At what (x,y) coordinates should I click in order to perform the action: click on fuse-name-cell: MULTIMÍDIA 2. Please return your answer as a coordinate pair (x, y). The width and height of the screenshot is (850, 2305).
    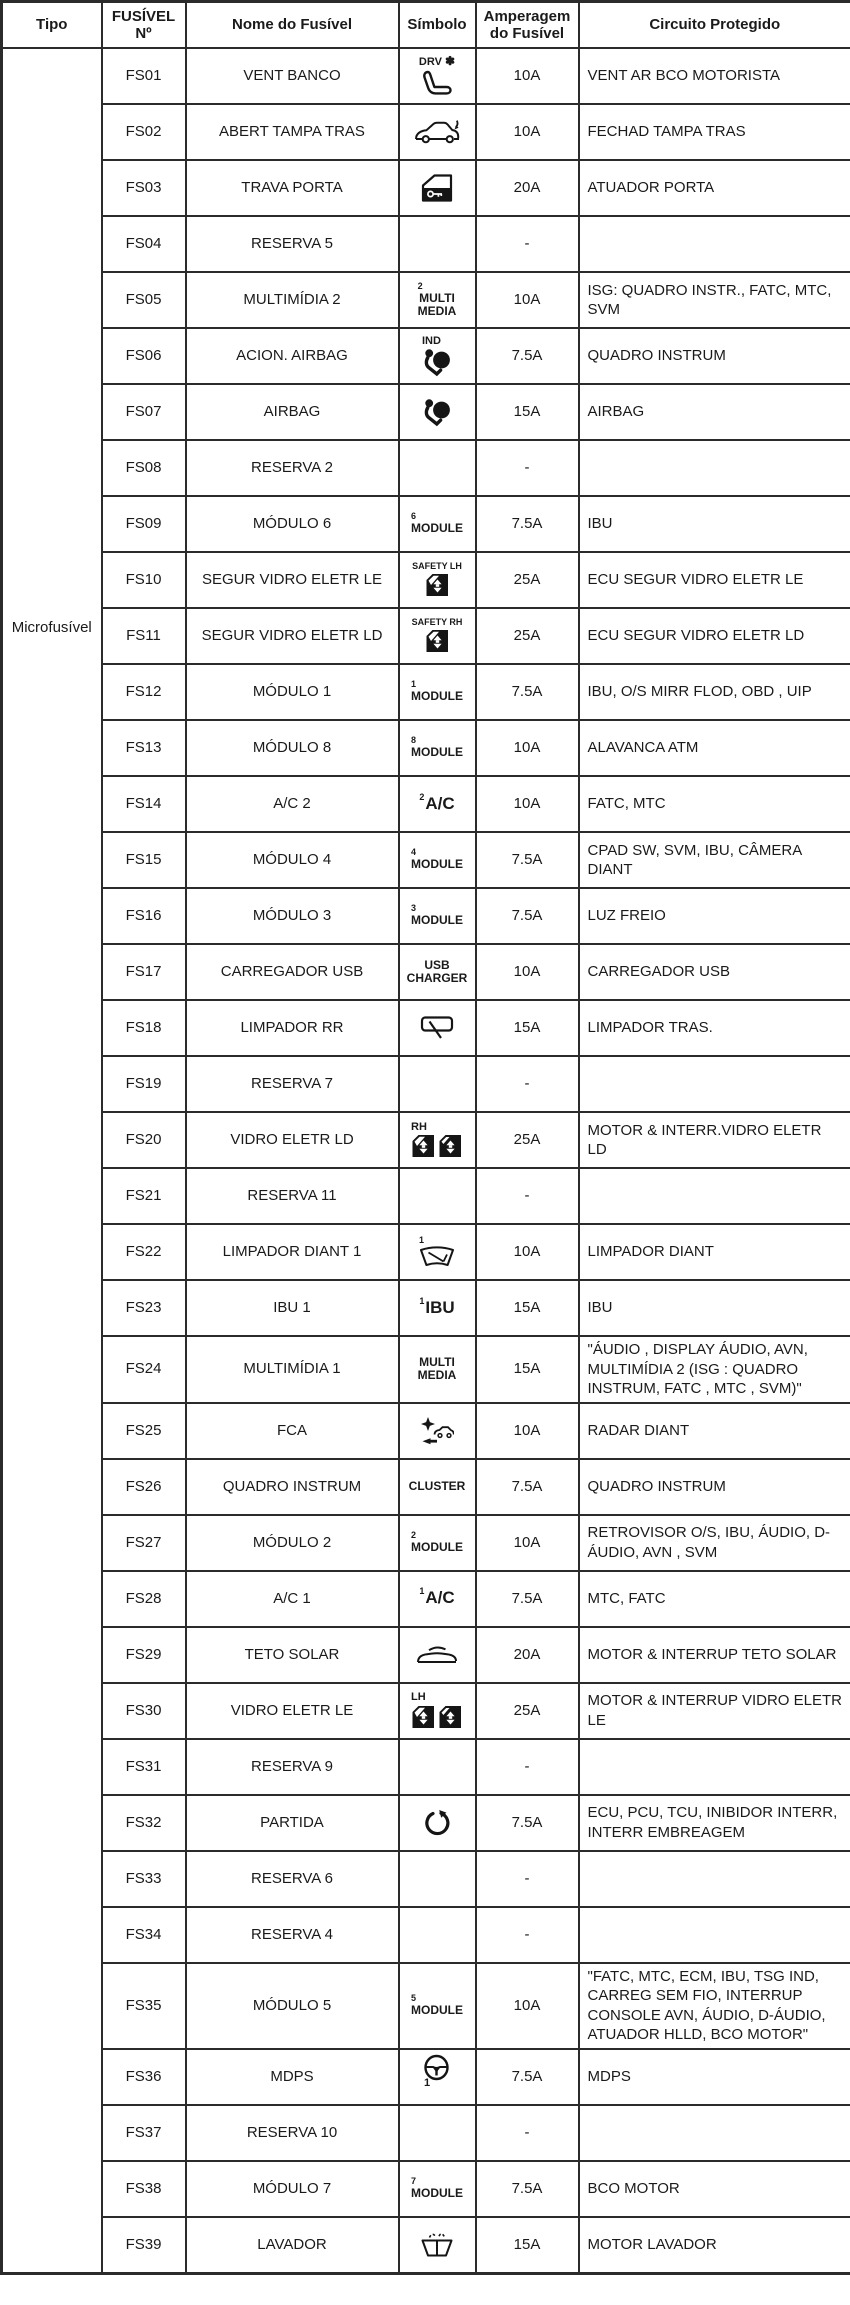
    Looking at the image, I should click on (292, 300).